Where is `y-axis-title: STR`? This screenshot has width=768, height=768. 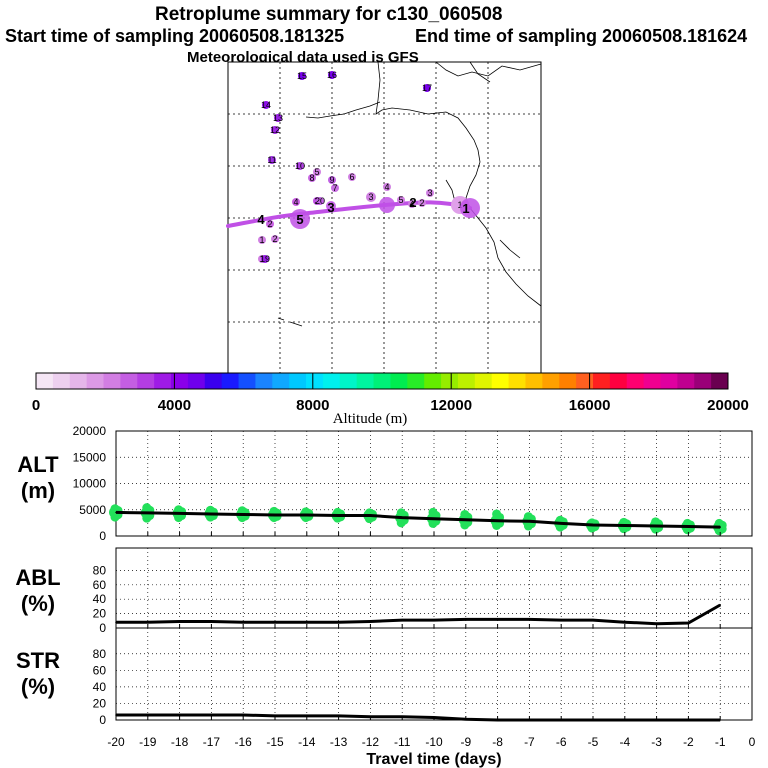
y-axis-title: STR is located at coordinates (38, 660).